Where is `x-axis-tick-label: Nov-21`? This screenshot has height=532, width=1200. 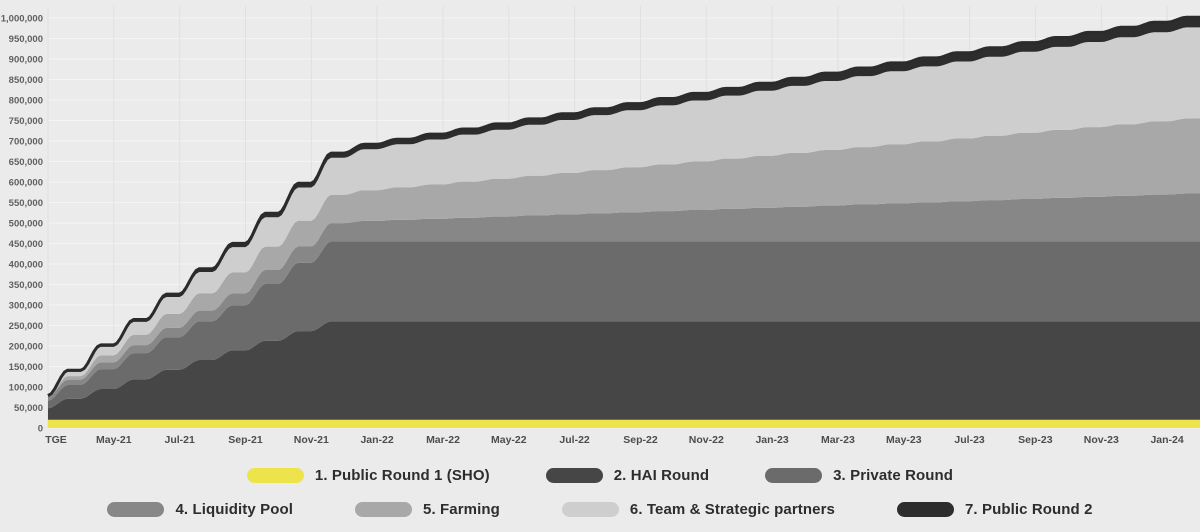 x-axis-tick-label: Nov-21 is located at coordinates (311, 440).